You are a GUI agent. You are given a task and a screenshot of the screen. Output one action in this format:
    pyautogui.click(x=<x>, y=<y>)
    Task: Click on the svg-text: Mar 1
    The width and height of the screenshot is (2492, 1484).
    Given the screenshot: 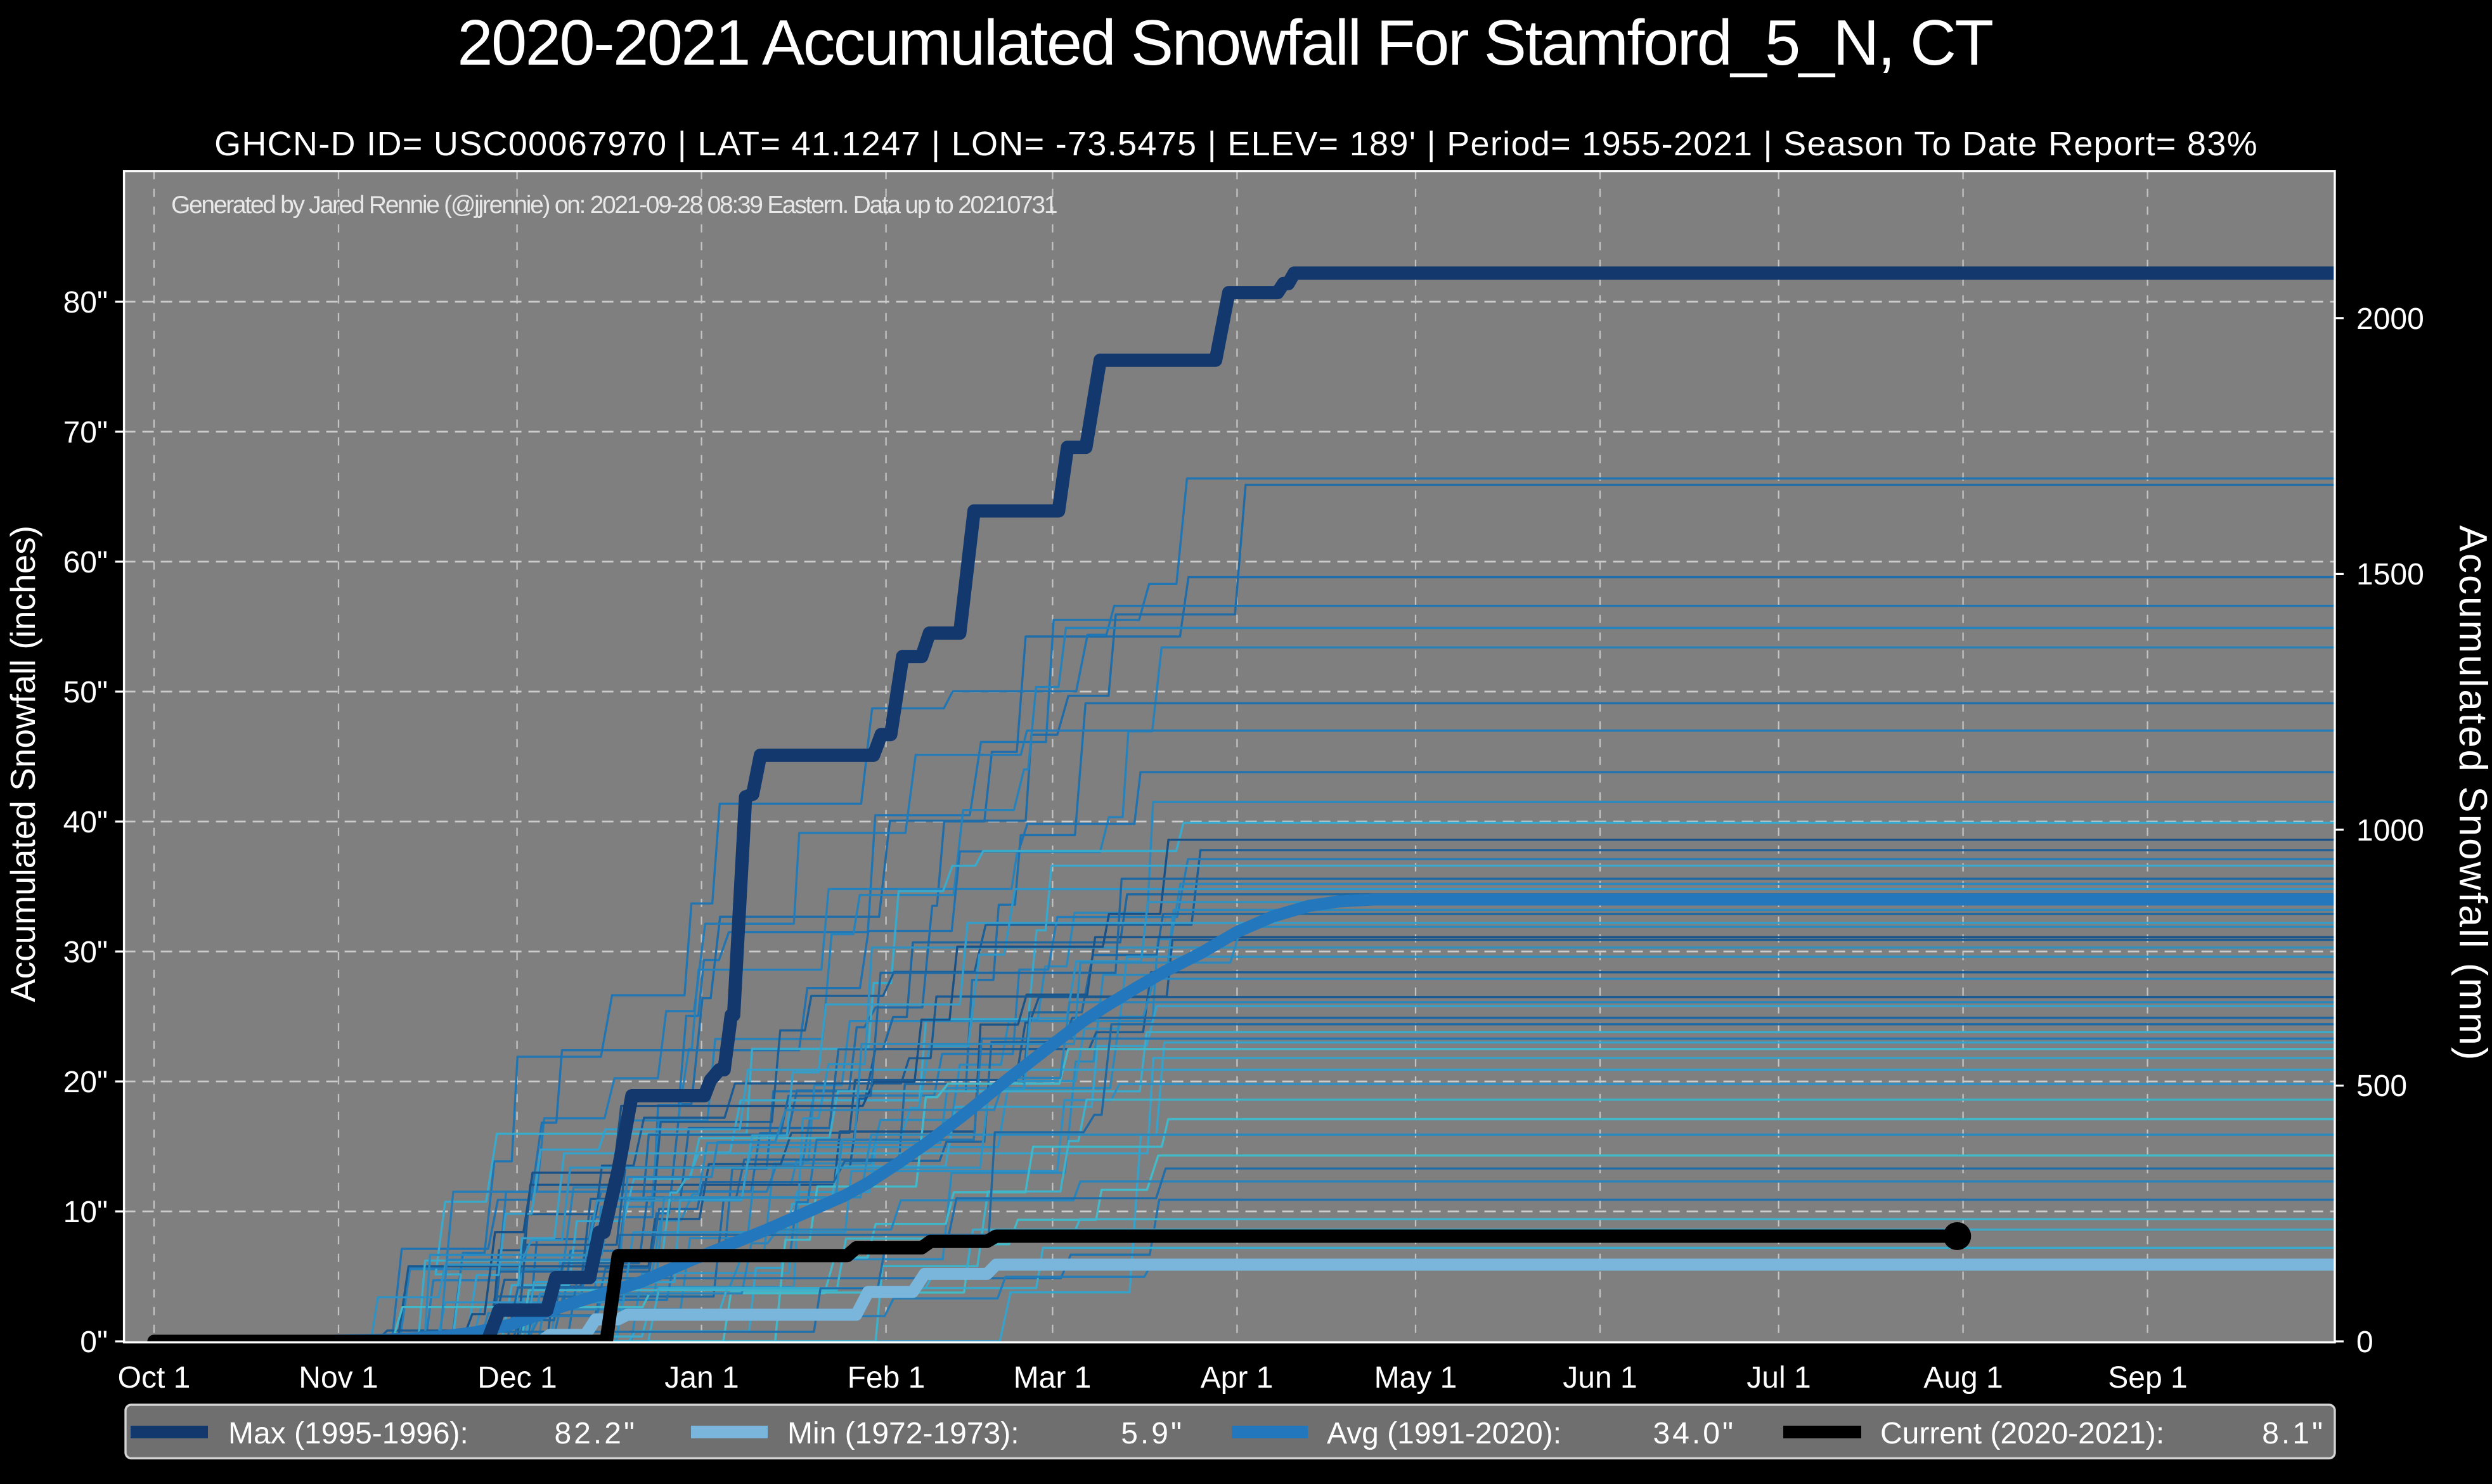 What is the action you would take?
    pyautogui.click(x=1053, y=1378)
    